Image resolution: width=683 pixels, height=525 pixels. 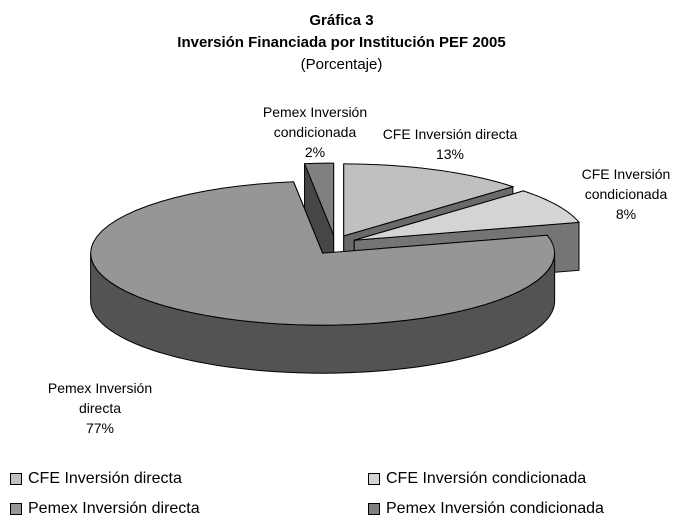 I want to click on legend-label: CFE Inversión condicionada, so click(x=486, y=478).